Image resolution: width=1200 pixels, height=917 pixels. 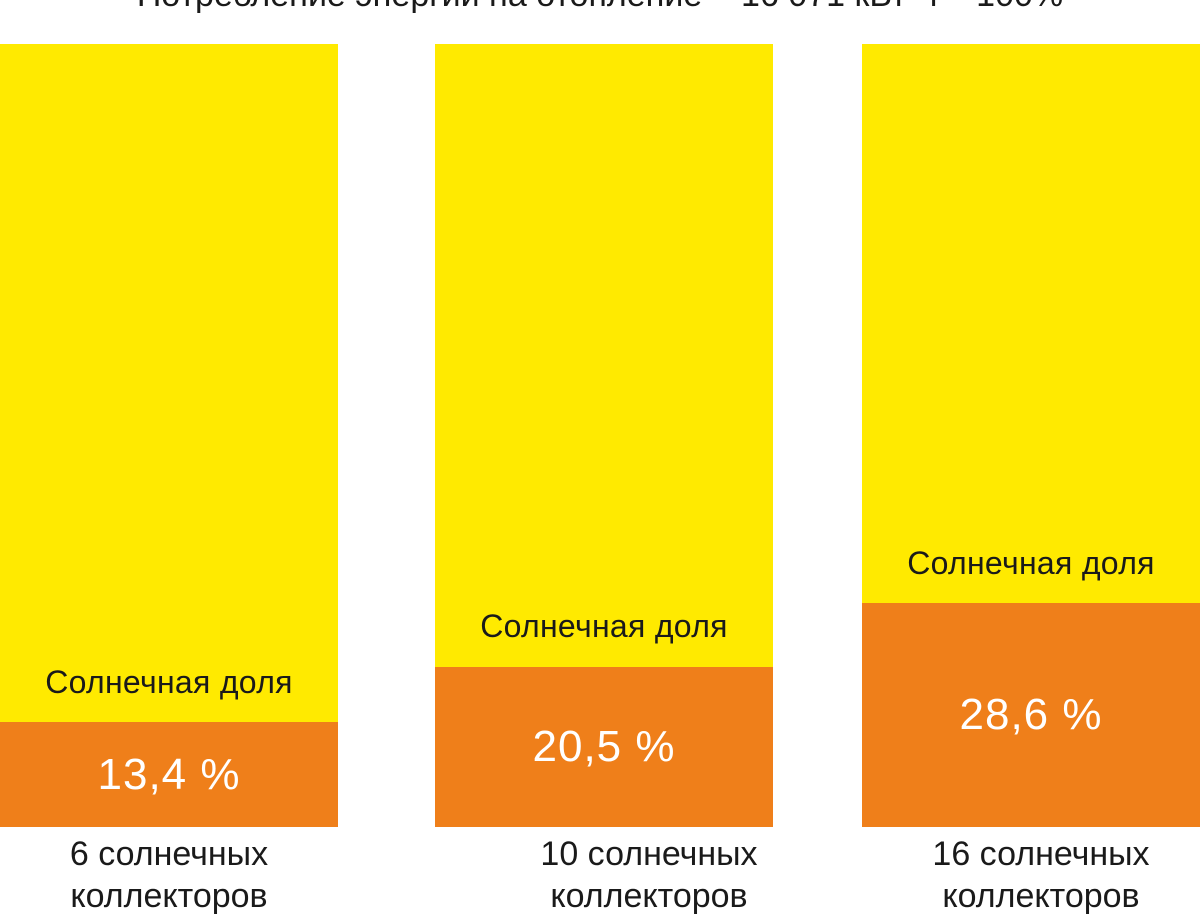 I want to click on data-label: 13,4 %, so click(x=169, y=774).